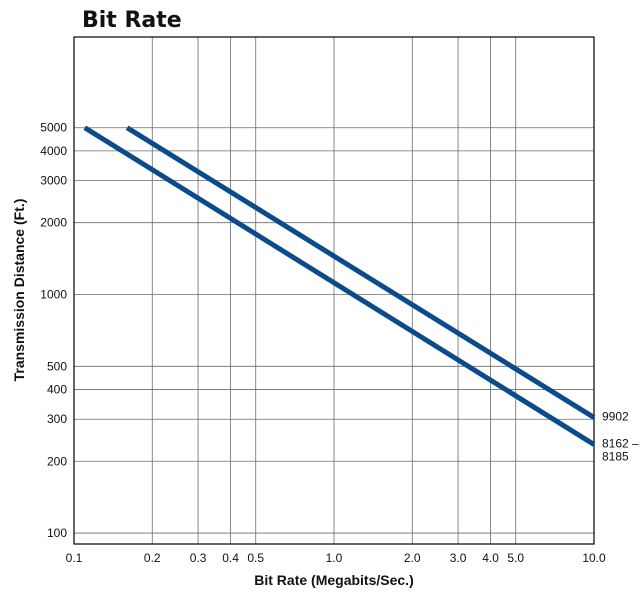 The width and height of the screenshot is (643, 594). I want to click on x-axis-title: Bit Rate (Megabits/Sec.), so click(333, 580).